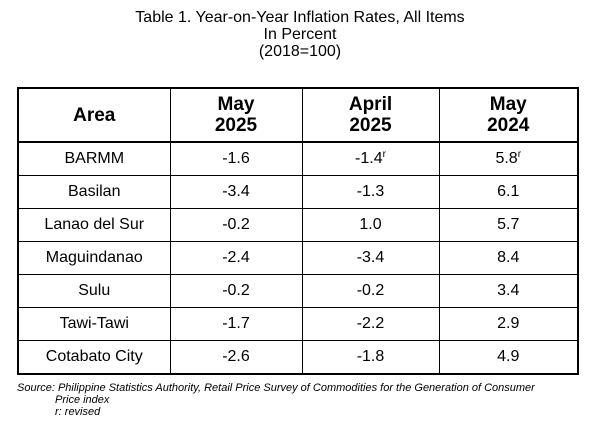  I want to click on table-row: Lanao del Sur -0.2 1.0 5.7, so click(298, 225).